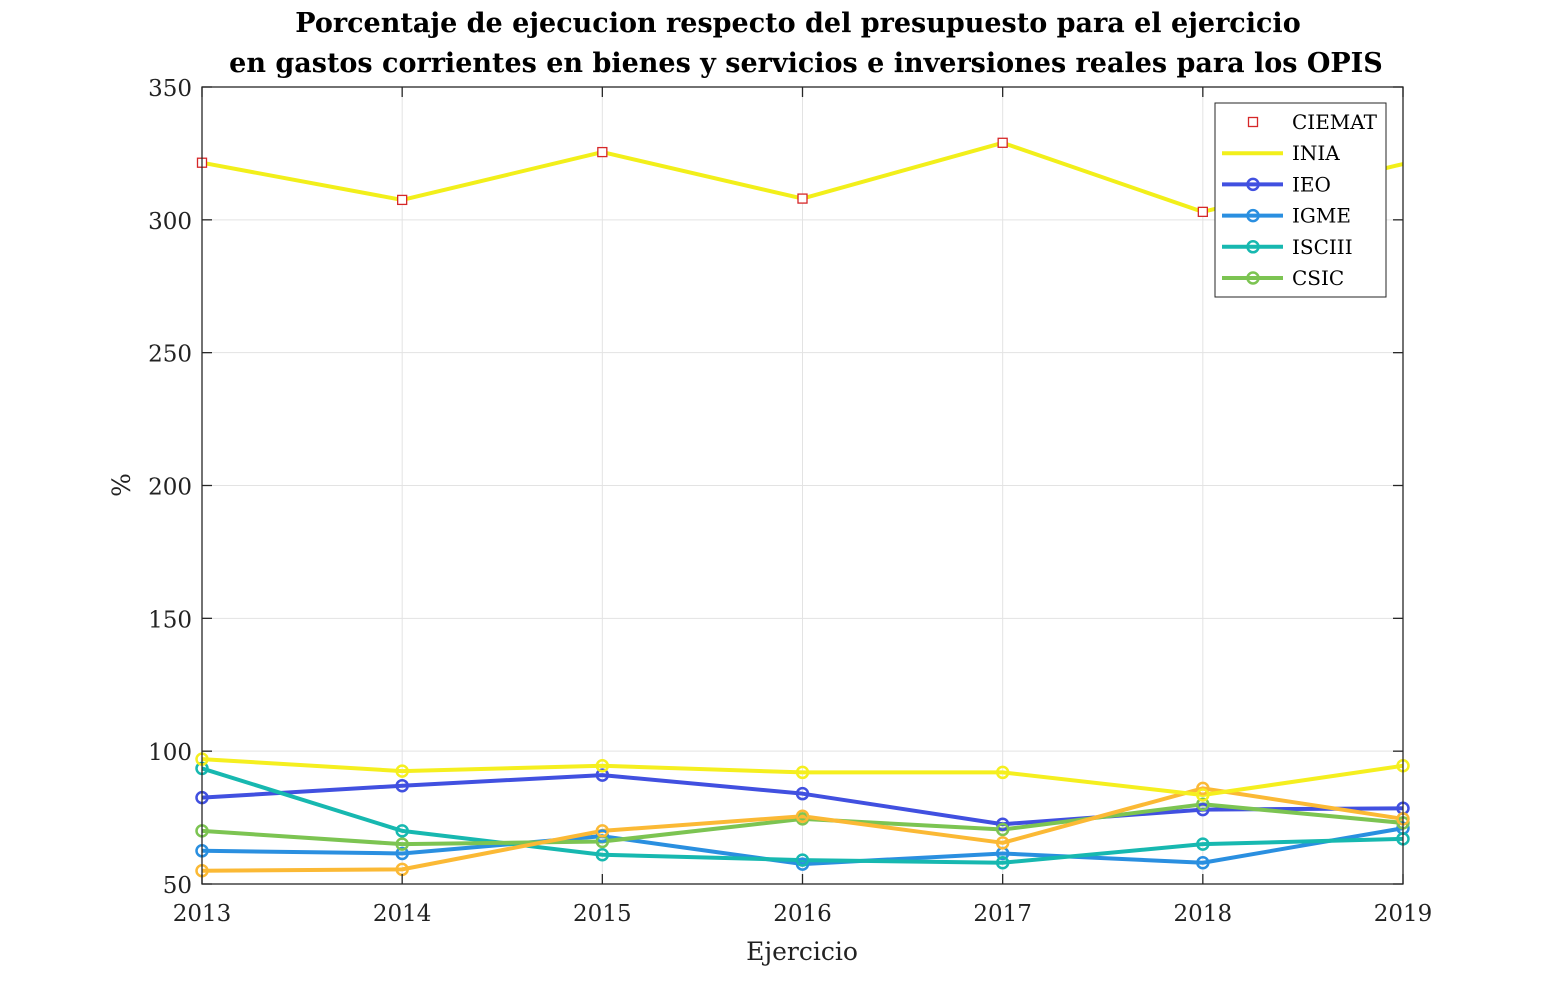  Describe the element at coordinates (802, 914) in the screenshot. I see `x-tick-label: 2016` at that location.